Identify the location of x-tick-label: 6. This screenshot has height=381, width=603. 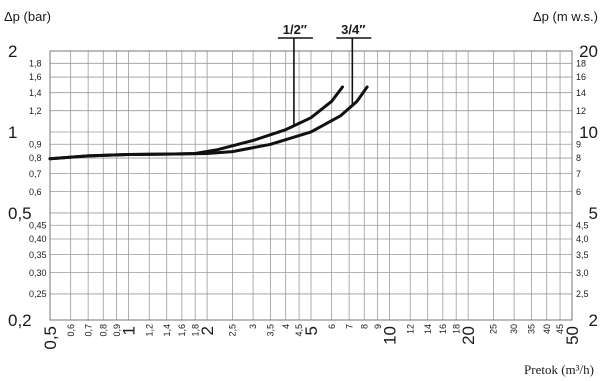
(332, 326).